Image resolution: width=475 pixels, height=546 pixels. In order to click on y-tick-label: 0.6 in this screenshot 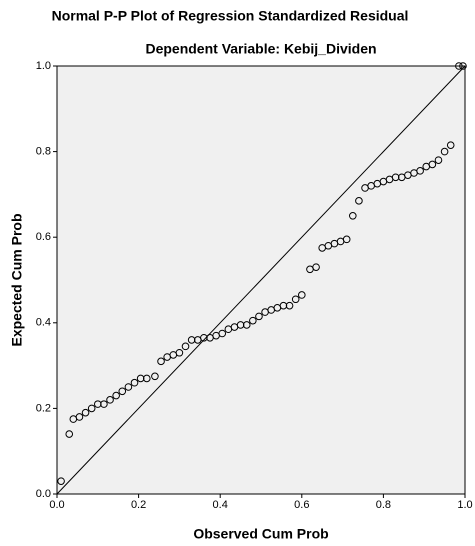, I will do `click(43, 237)`.